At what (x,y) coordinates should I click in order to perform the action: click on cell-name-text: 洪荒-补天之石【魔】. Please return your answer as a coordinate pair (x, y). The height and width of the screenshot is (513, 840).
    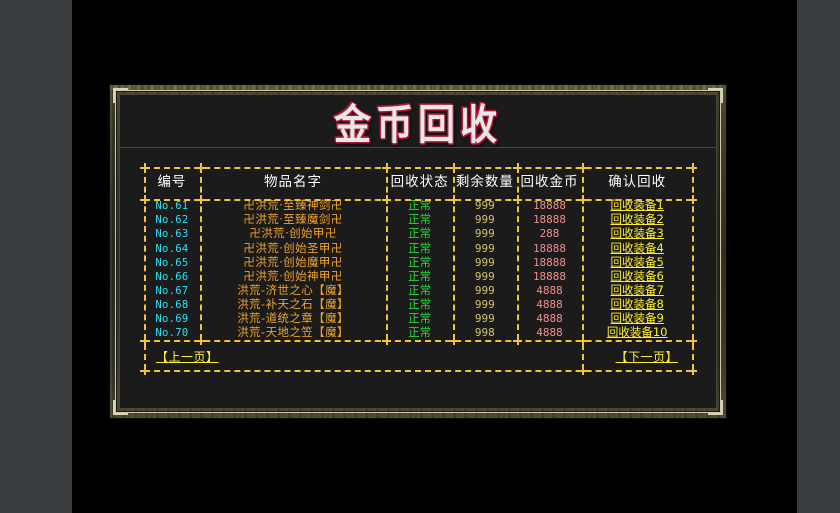
    Looking at the image, I should click on (293, 303).